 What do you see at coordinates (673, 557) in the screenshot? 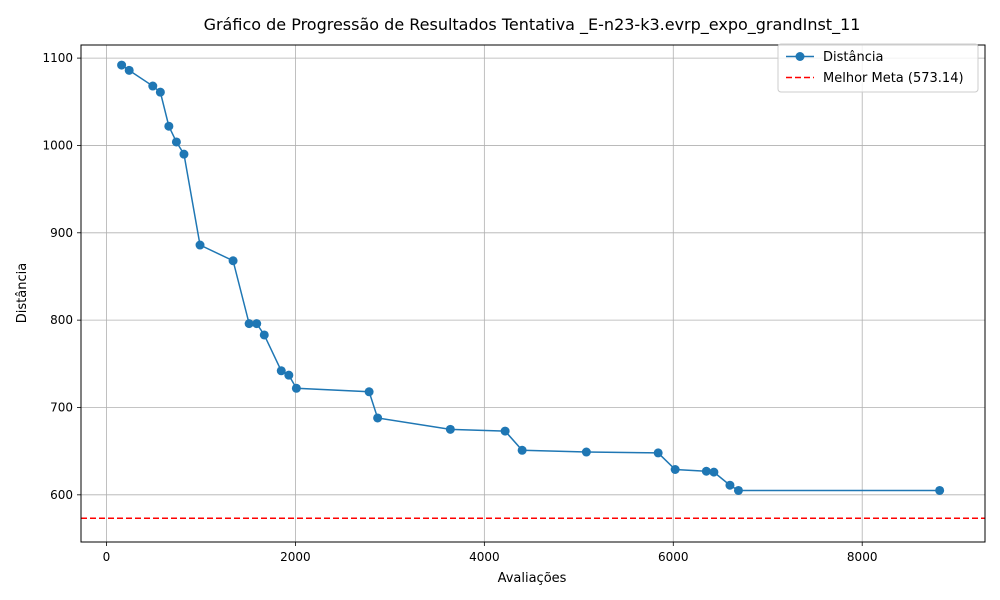
I see `x-tick-label: 6000` at bounding box center [673, 557].